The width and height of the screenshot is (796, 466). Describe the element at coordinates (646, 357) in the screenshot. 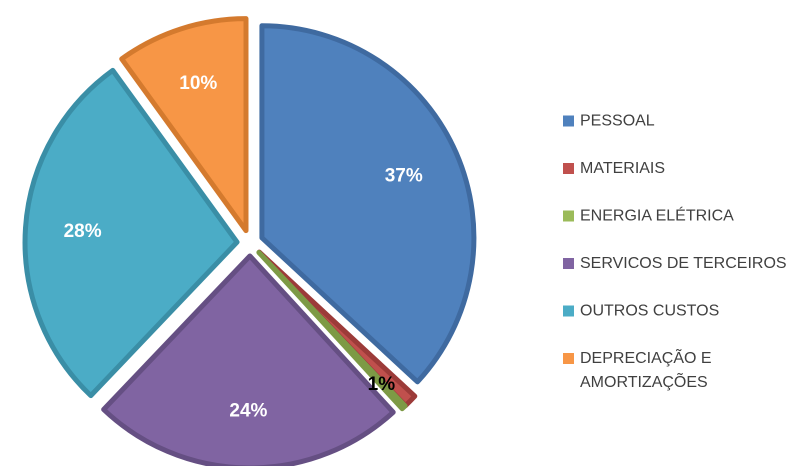

I see `legend-label: DEPRECIAÇÃO E` at that location.